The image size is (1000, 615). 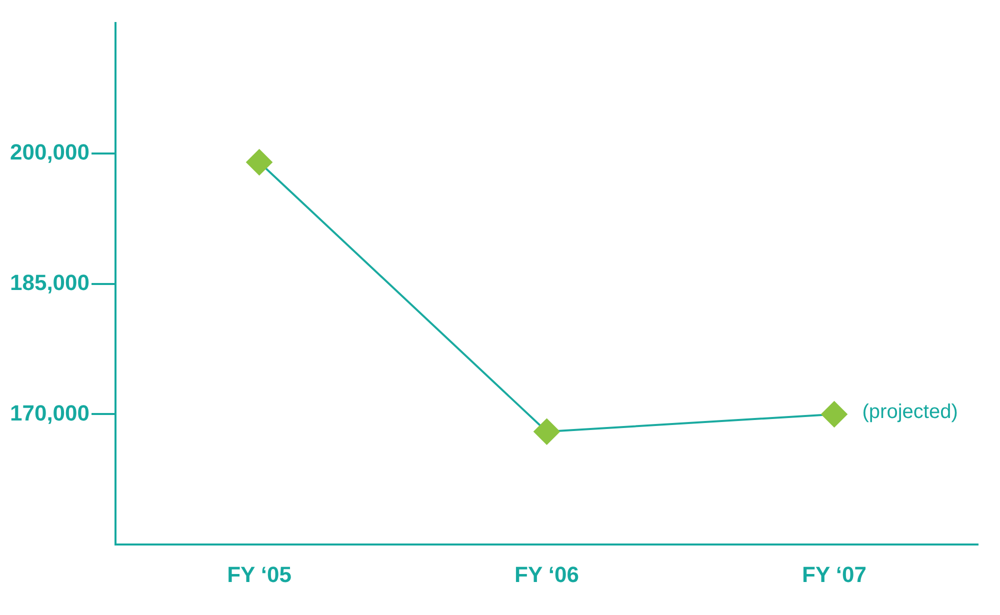 I want to click on annotation: (projected), so click(x=910, y=411).